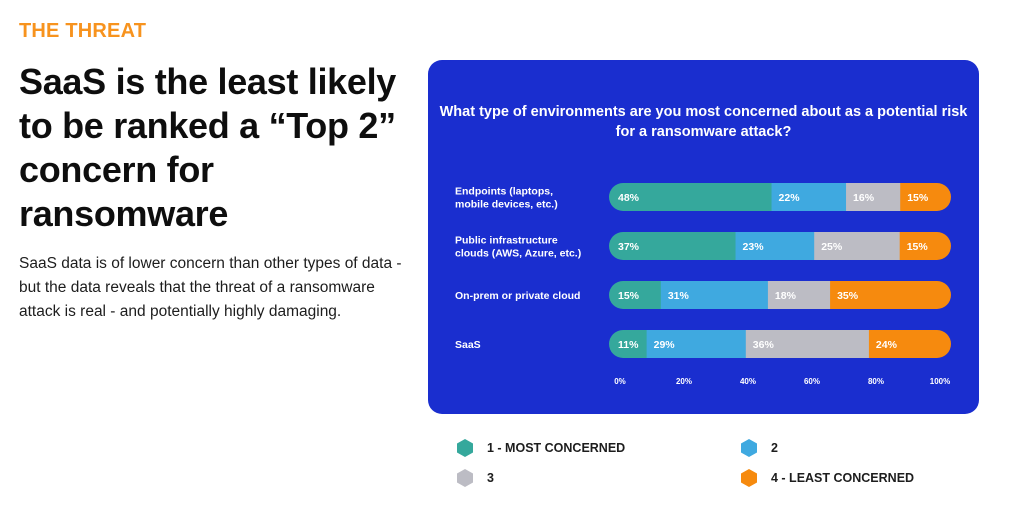  I want to click on category-label: On-prem or private cloud, so click(517, 296).